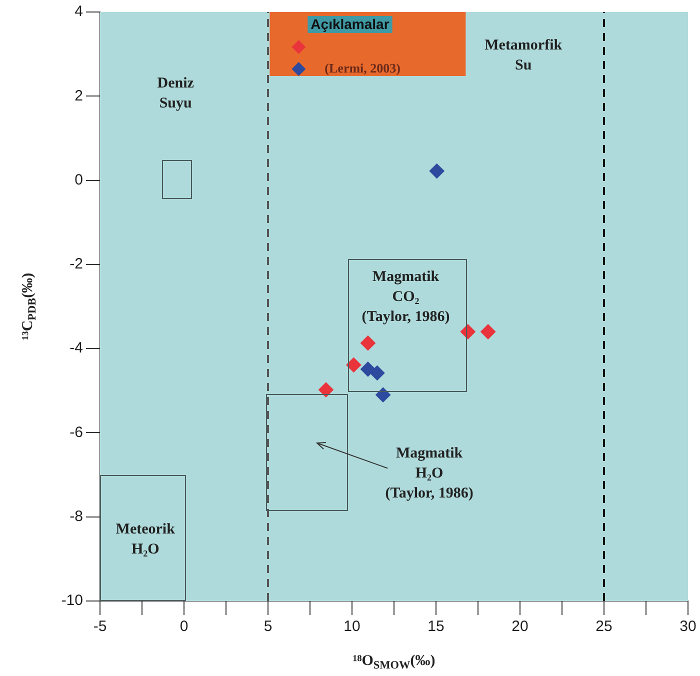 The height and width of the screenshot is (676, 700). I want to click on annotation: Magmatik H₂O (Taylor, 1986), so click(429, 474).